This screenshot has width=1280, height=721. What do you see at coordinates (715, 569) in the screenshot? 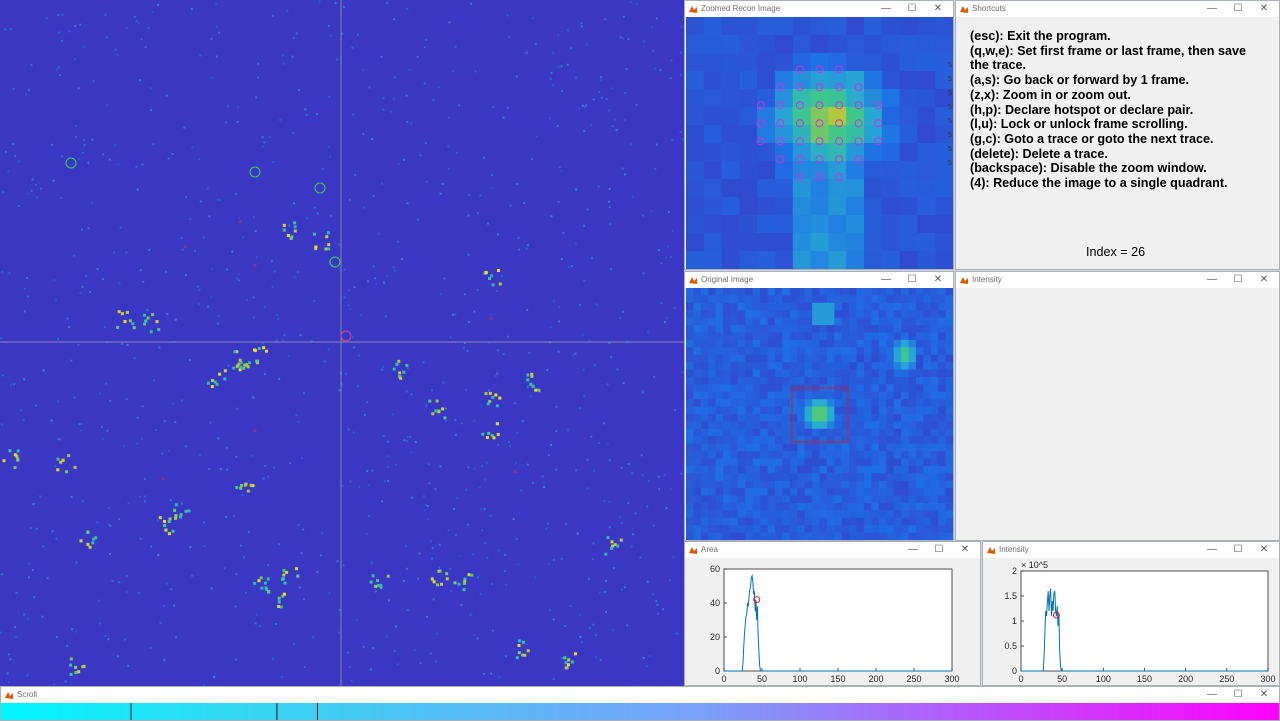
I see `y-tick-label: 60` at bounding box center [715, 569].